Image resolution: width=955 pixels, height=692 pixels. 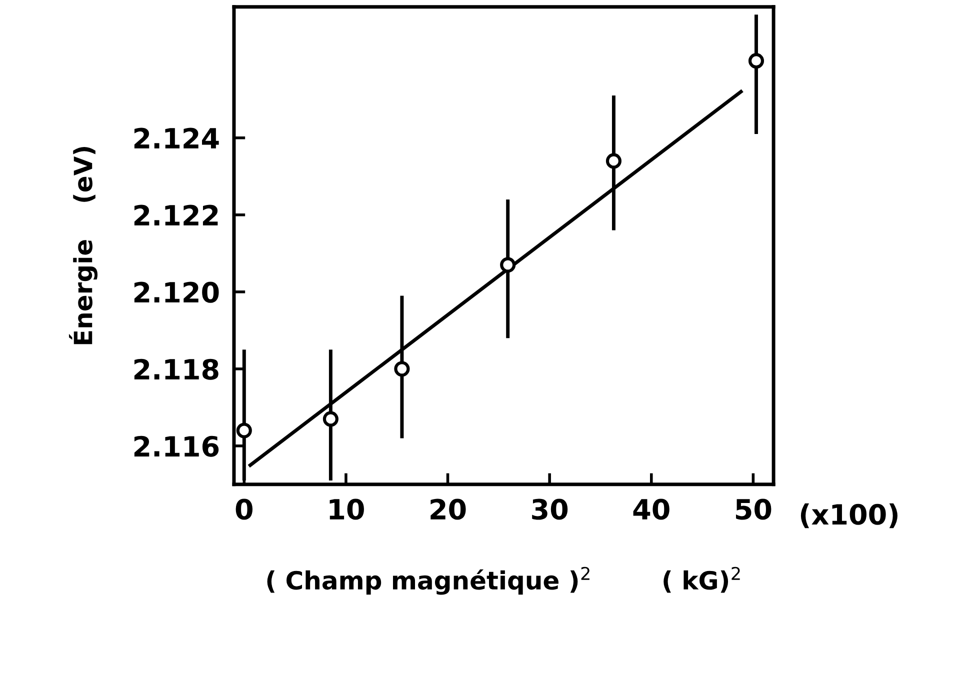 I want to click on text: (x100), so click(x=849, y=515).